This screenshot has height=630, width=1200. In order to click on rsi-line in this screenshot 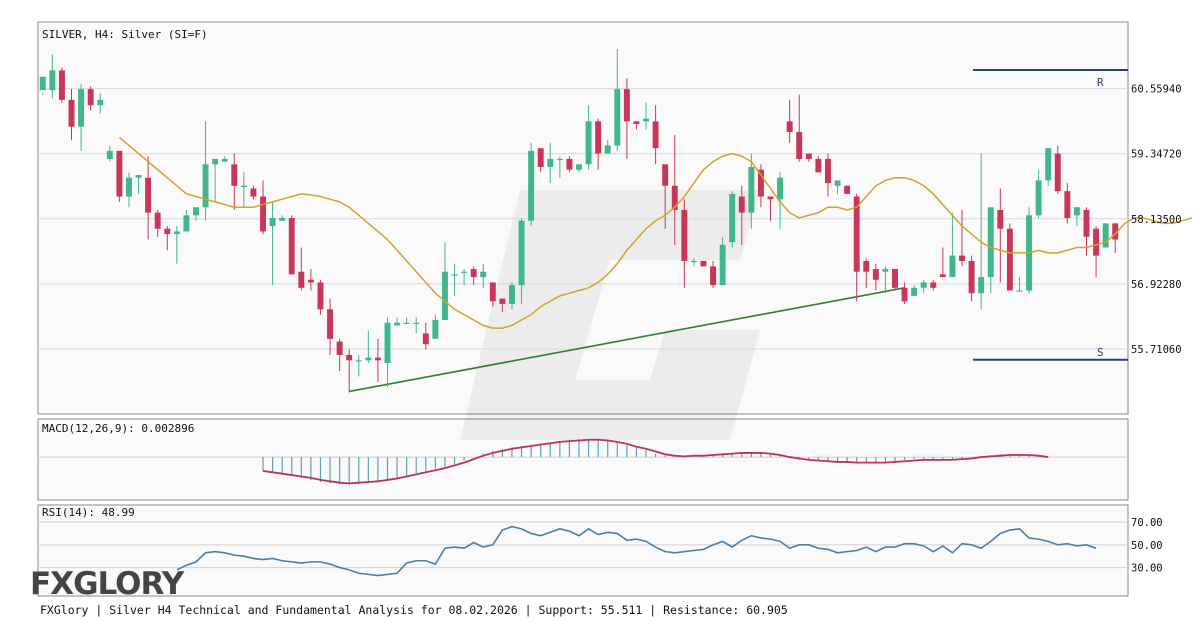, I will do `click(636, 551)`.